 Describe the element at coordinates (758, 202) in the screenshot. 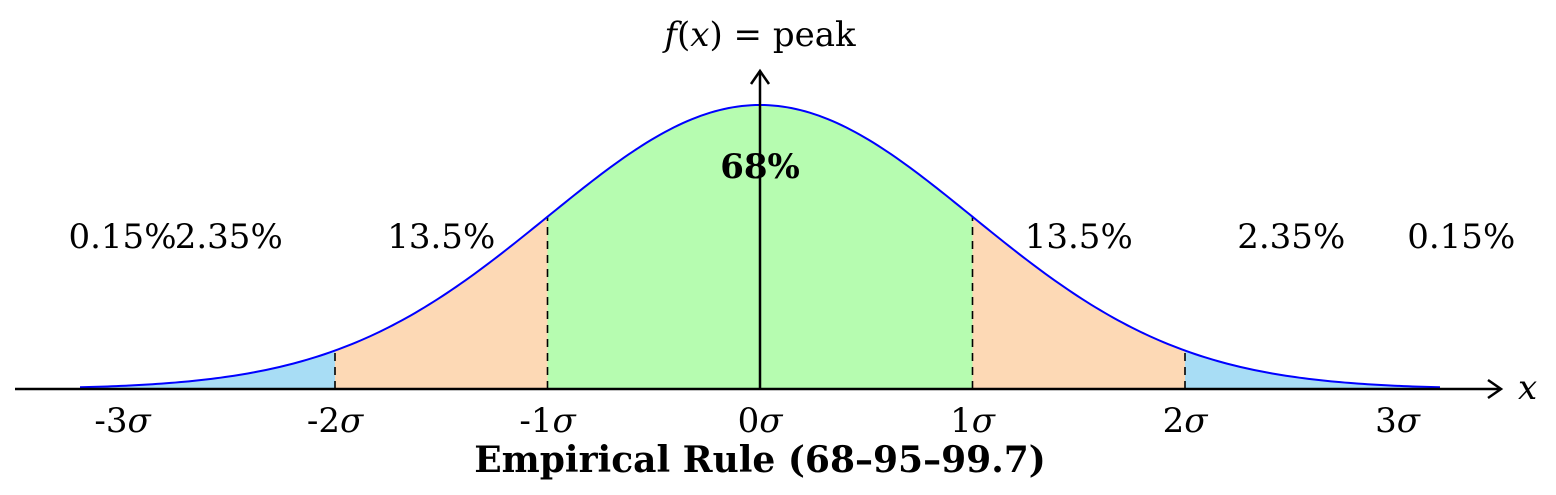

I see `y-axis: f(x) = peak` at that location.